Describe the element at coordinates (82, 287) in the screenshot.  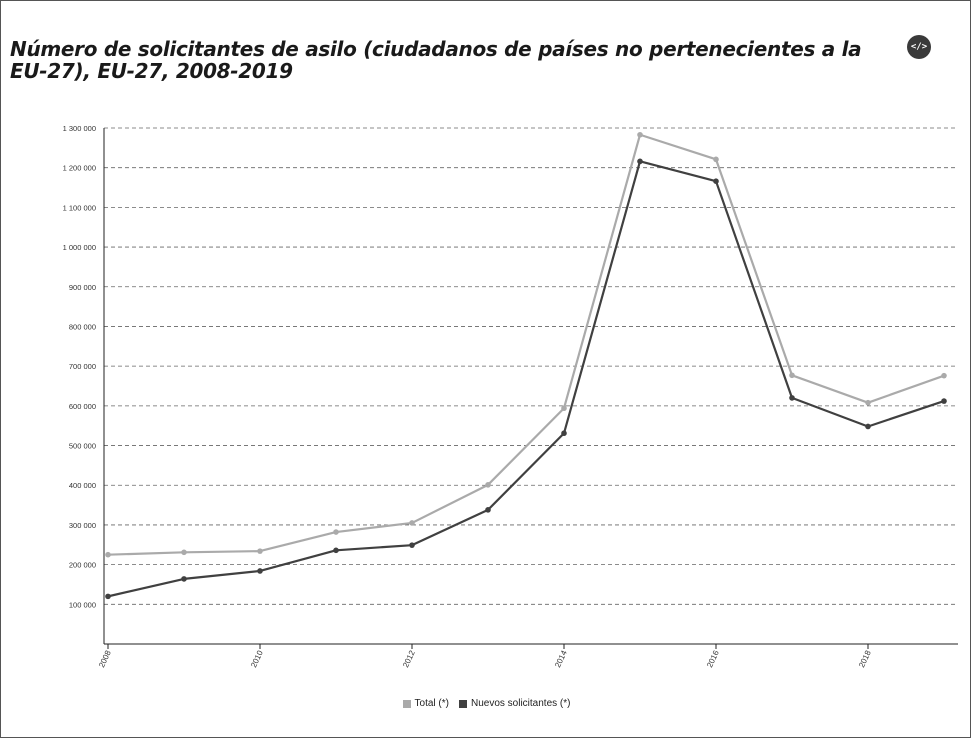
I see `y-tick-label: 900 000` at that location.